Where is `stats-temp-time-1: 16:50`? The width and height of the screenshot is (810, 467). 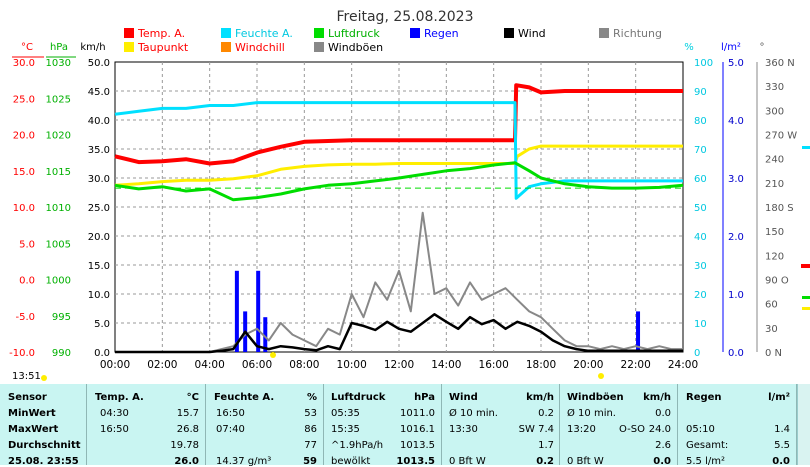
stats-temp-time-1: 16:50 is located at coordinates (114, 429).